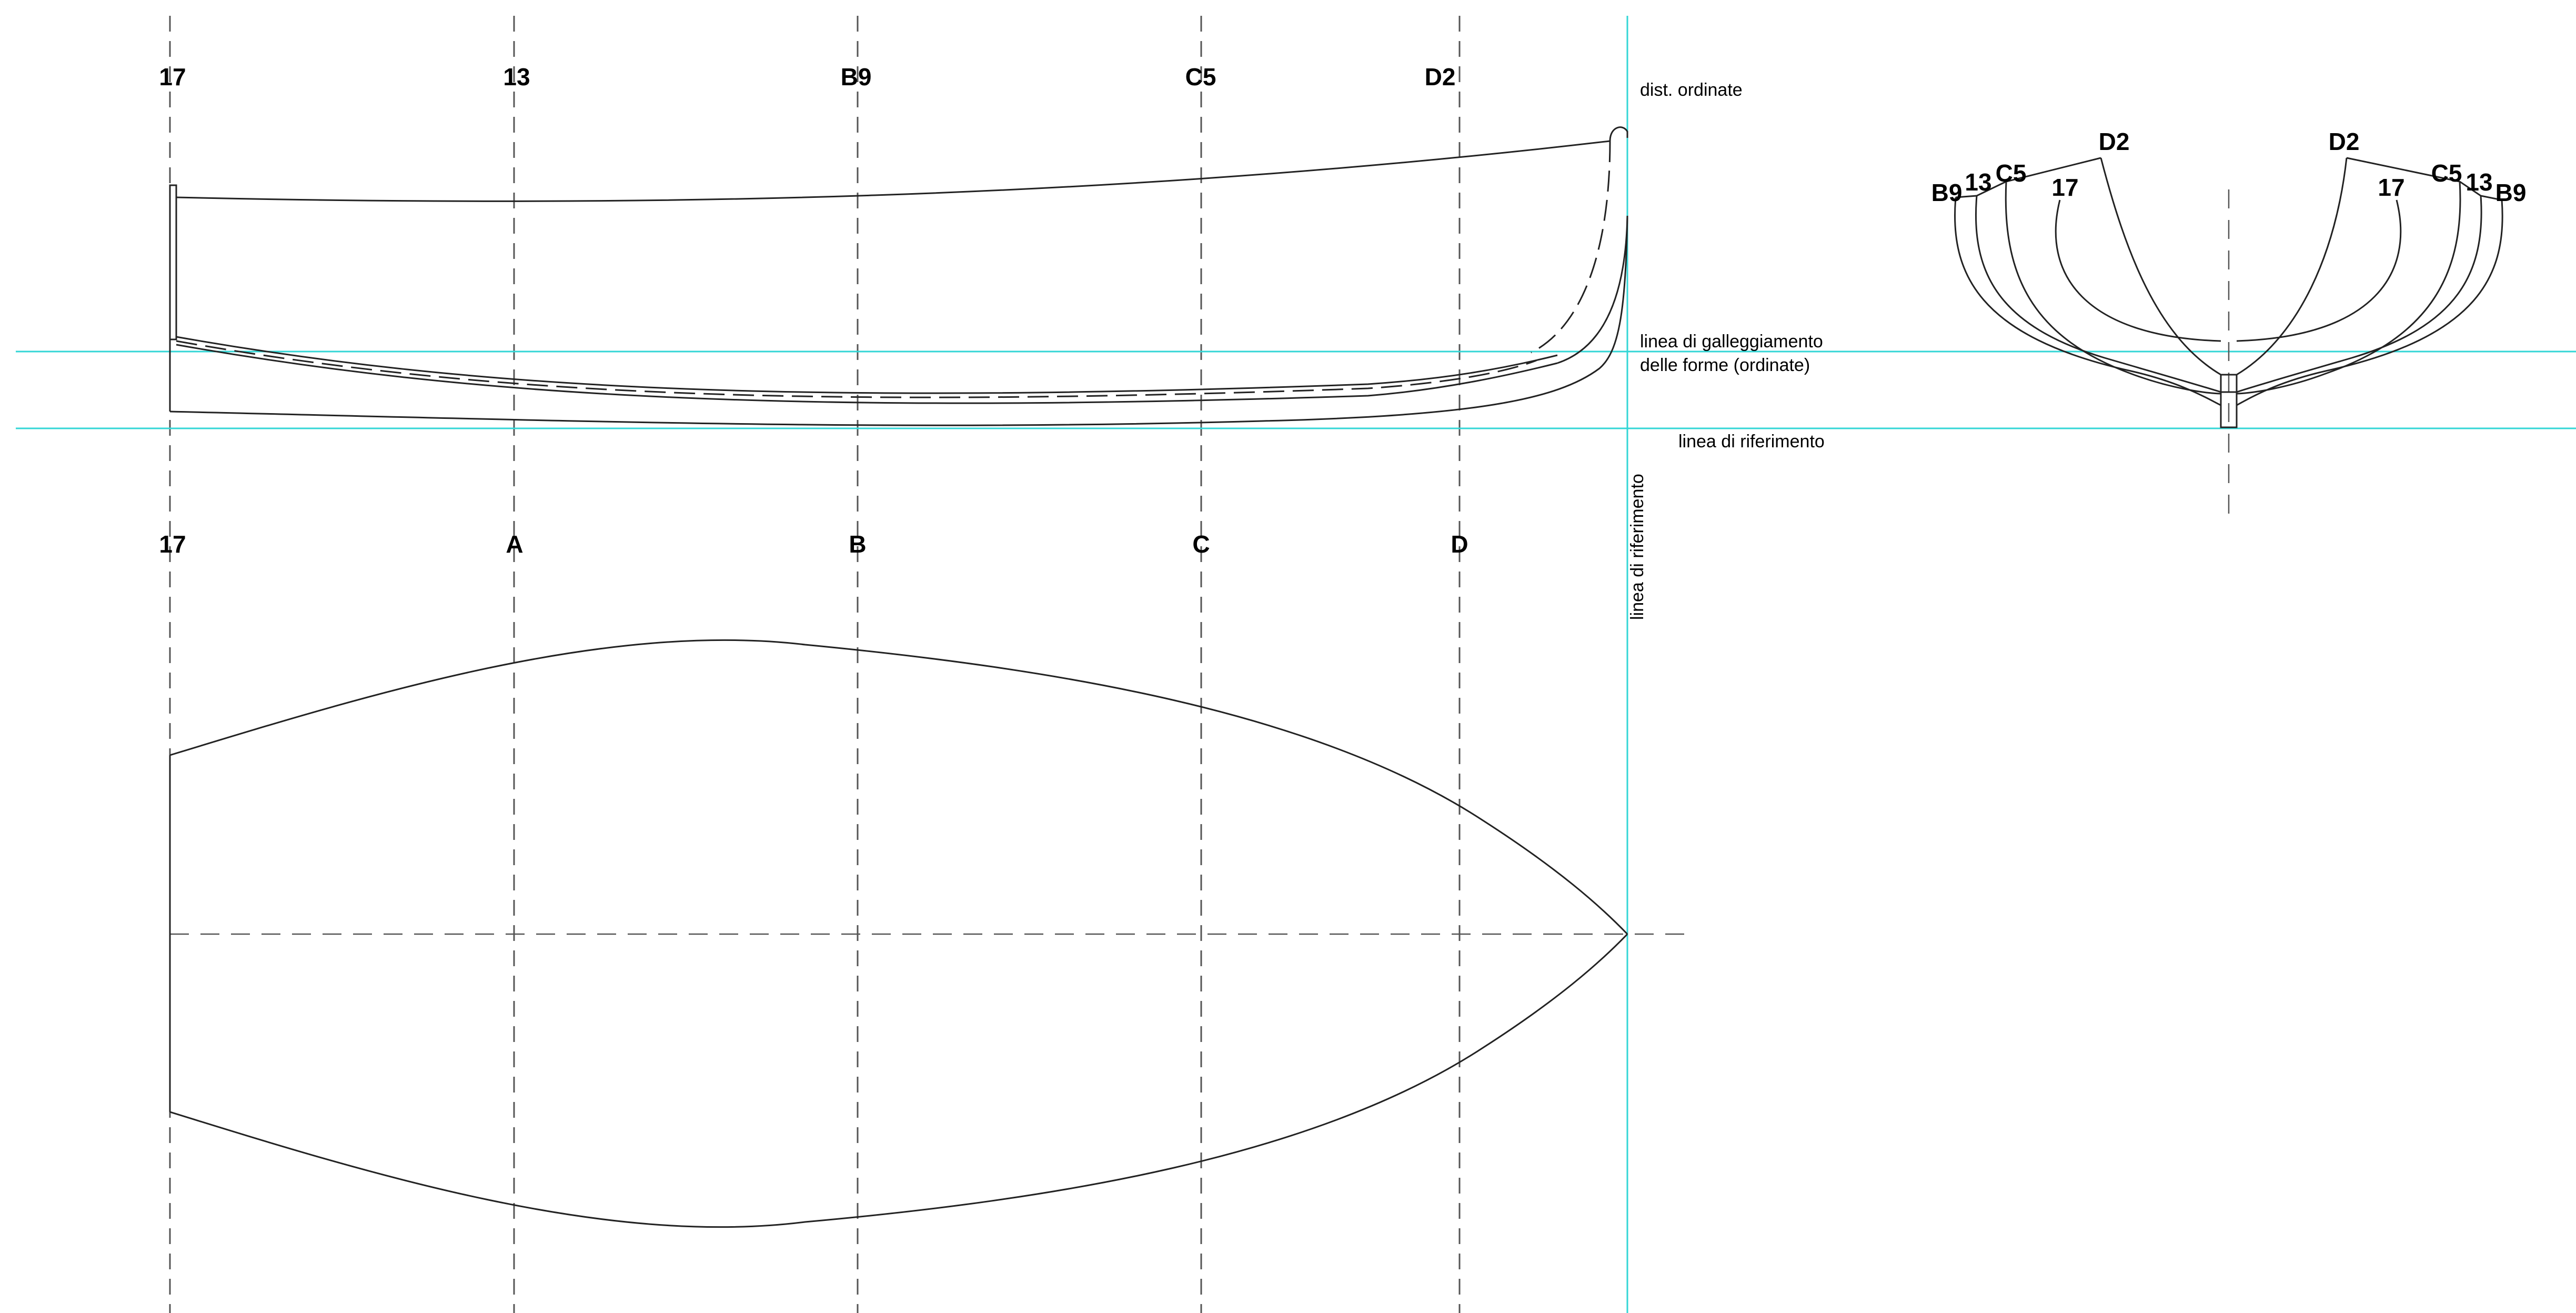  What do you see at coordinates (1751, 442) in the screenshot?
I see `reference-line-label: linea di riferimento` at bounding box center [1751, 442].